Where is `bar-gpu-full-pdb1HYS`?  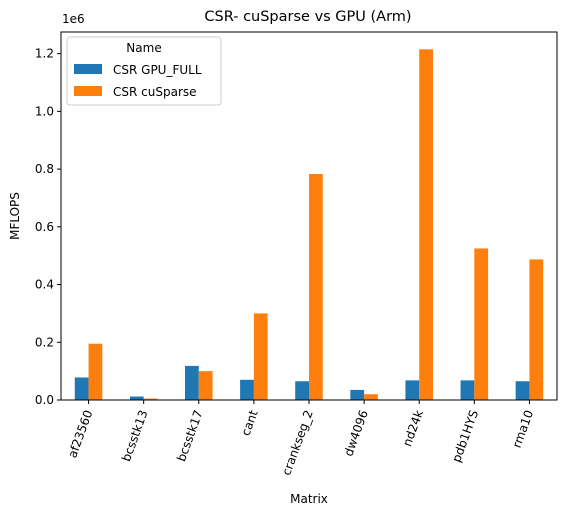
bar-gpu-full-pdb1HYS is located at coordinates (467, 390).